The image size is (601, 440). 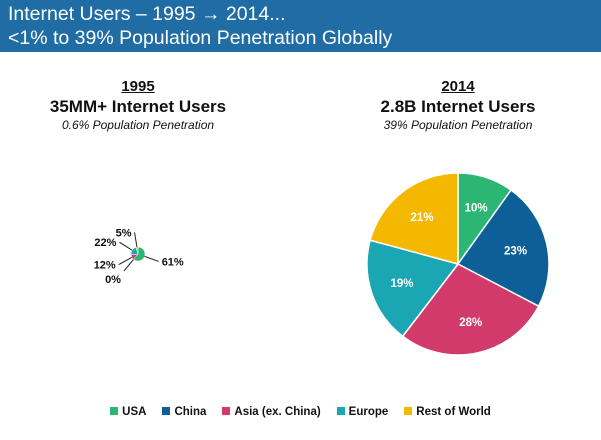 I want to click on data-label-2014-4: 21%, so click(x=422, y=218).